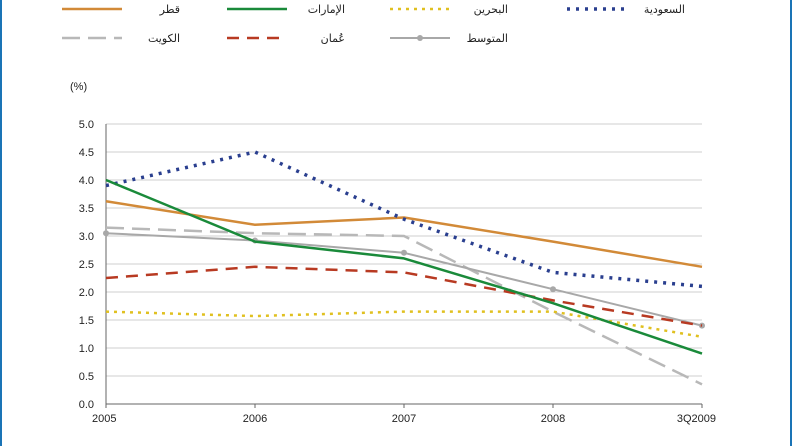  Describe the element at coordinates (86, 209) in the screenshot. I see `y-tick-label: 3.5` at that location.